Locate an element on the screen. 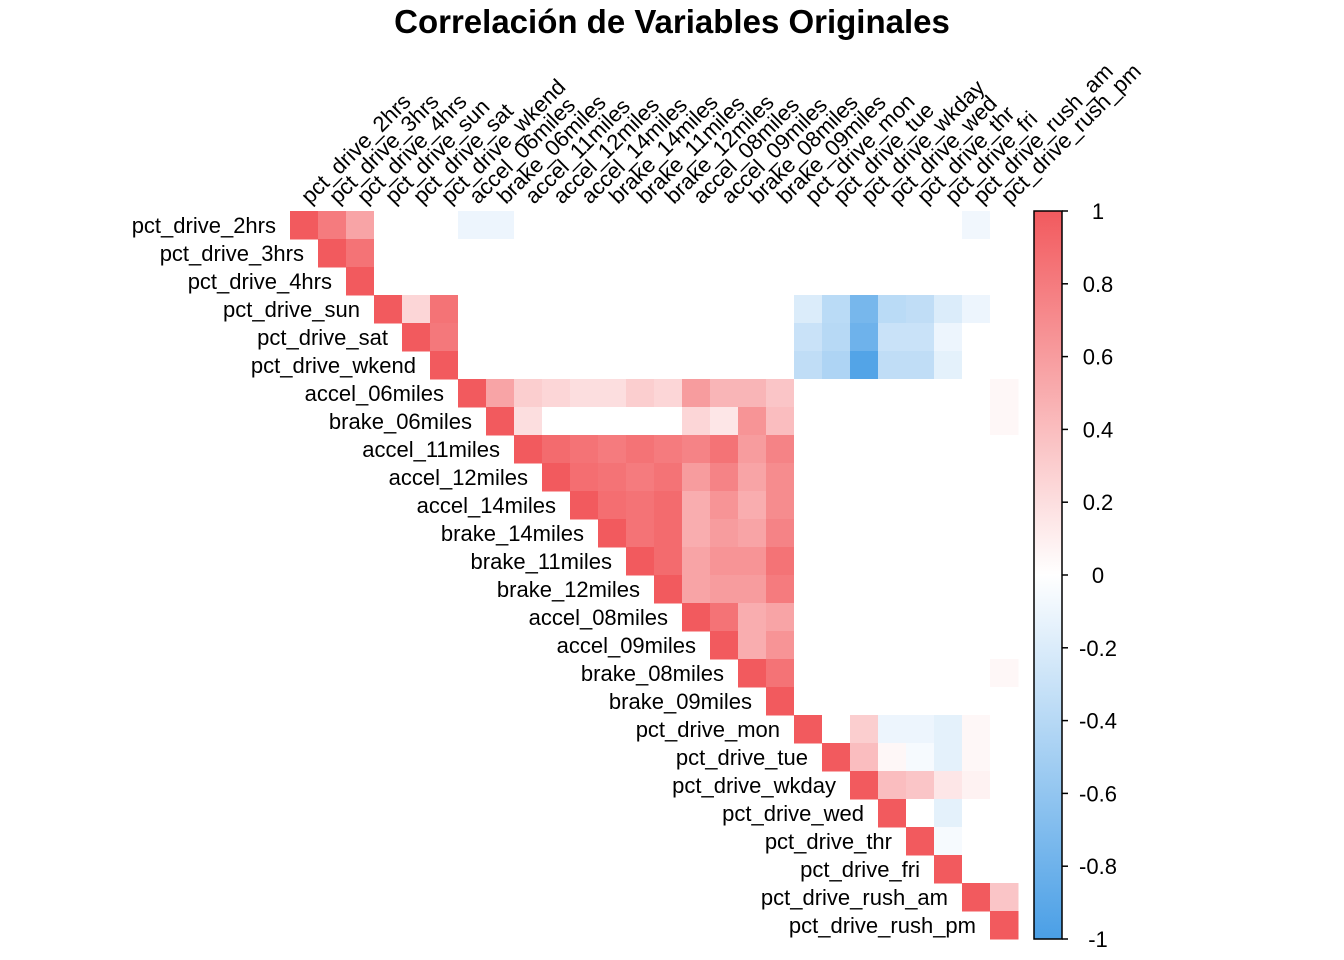  cell-pct_drive_mon-pct_drive_fri is located at coordinates (948, 729).